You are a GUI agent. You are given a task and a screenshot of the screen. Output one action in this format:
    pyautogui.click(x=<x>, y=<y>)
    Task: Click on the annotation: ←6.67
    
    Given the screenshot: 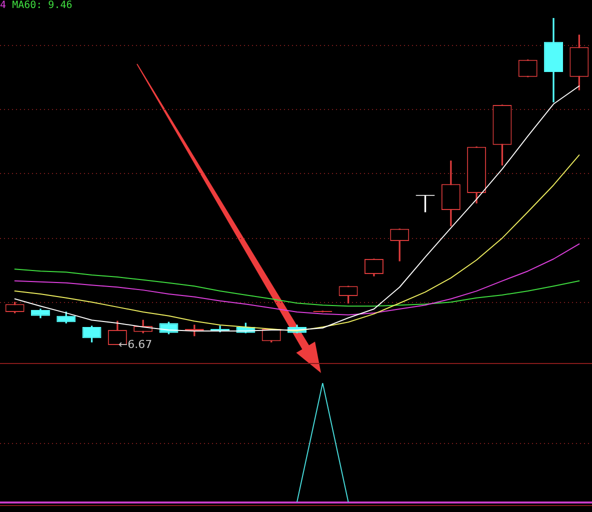 What is the action you would take?
    pyautogui.click(x=135, y=344)
    